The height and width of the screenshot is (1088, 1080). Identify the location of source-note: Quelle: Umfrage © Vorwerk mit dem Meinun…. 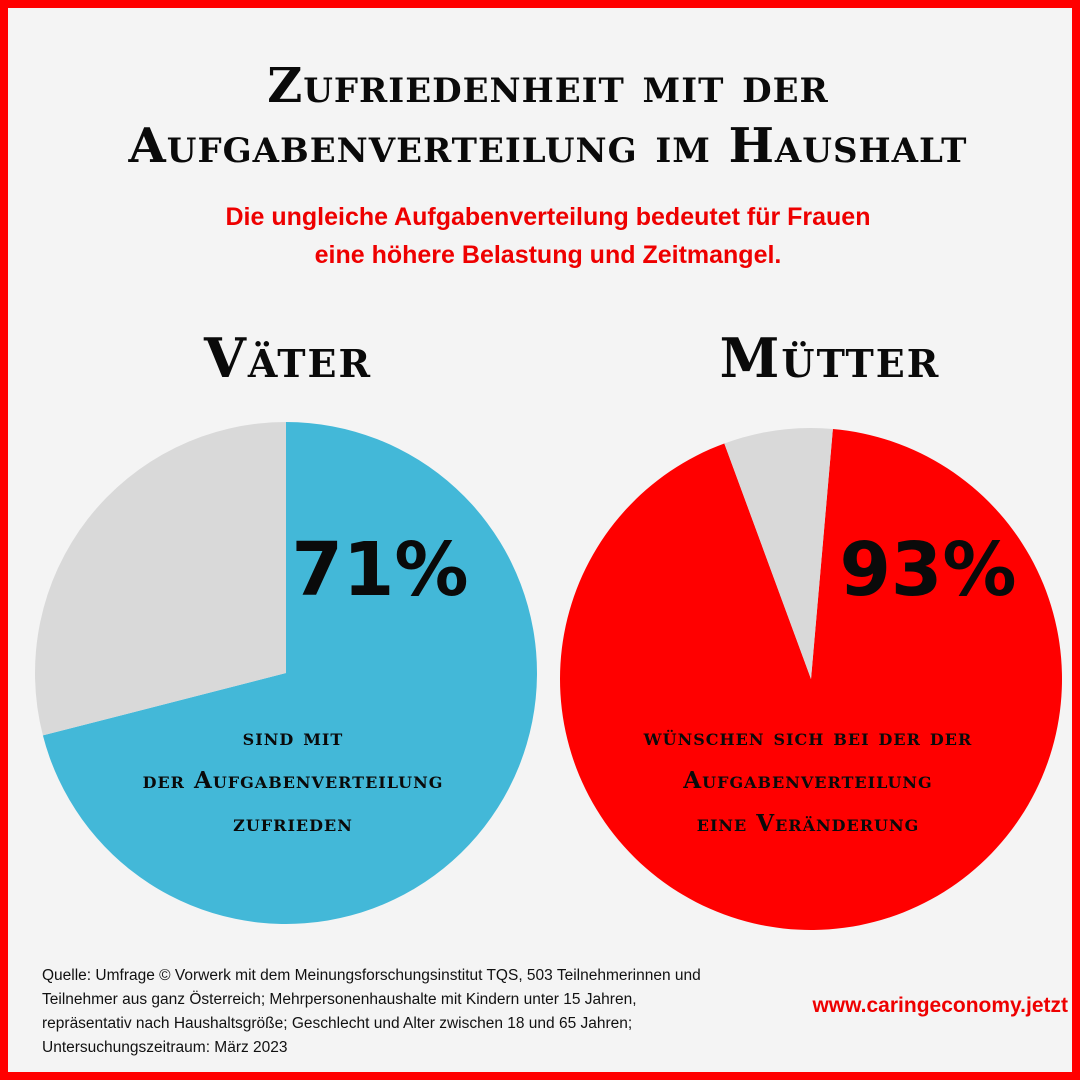
(371, 1011).